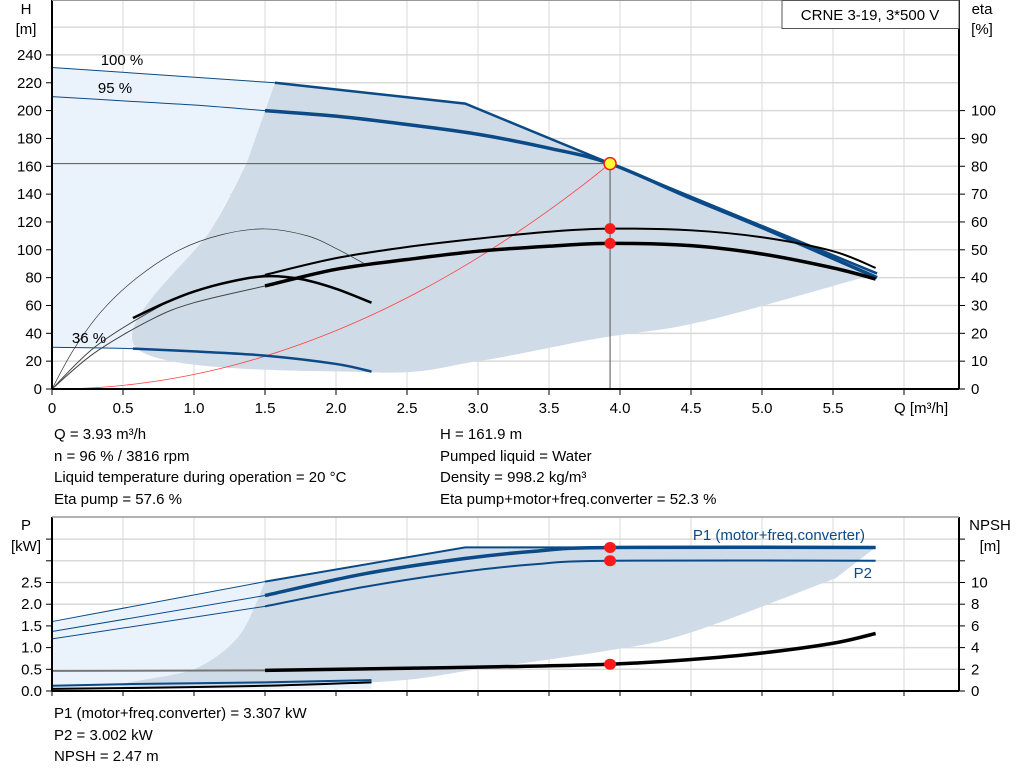 Image resolution: width=1024 pixels, height=781 pixels. Describe the element at coordinates (979, 194) in the screenshot. I see `y2-tick-label: 70` at that location.